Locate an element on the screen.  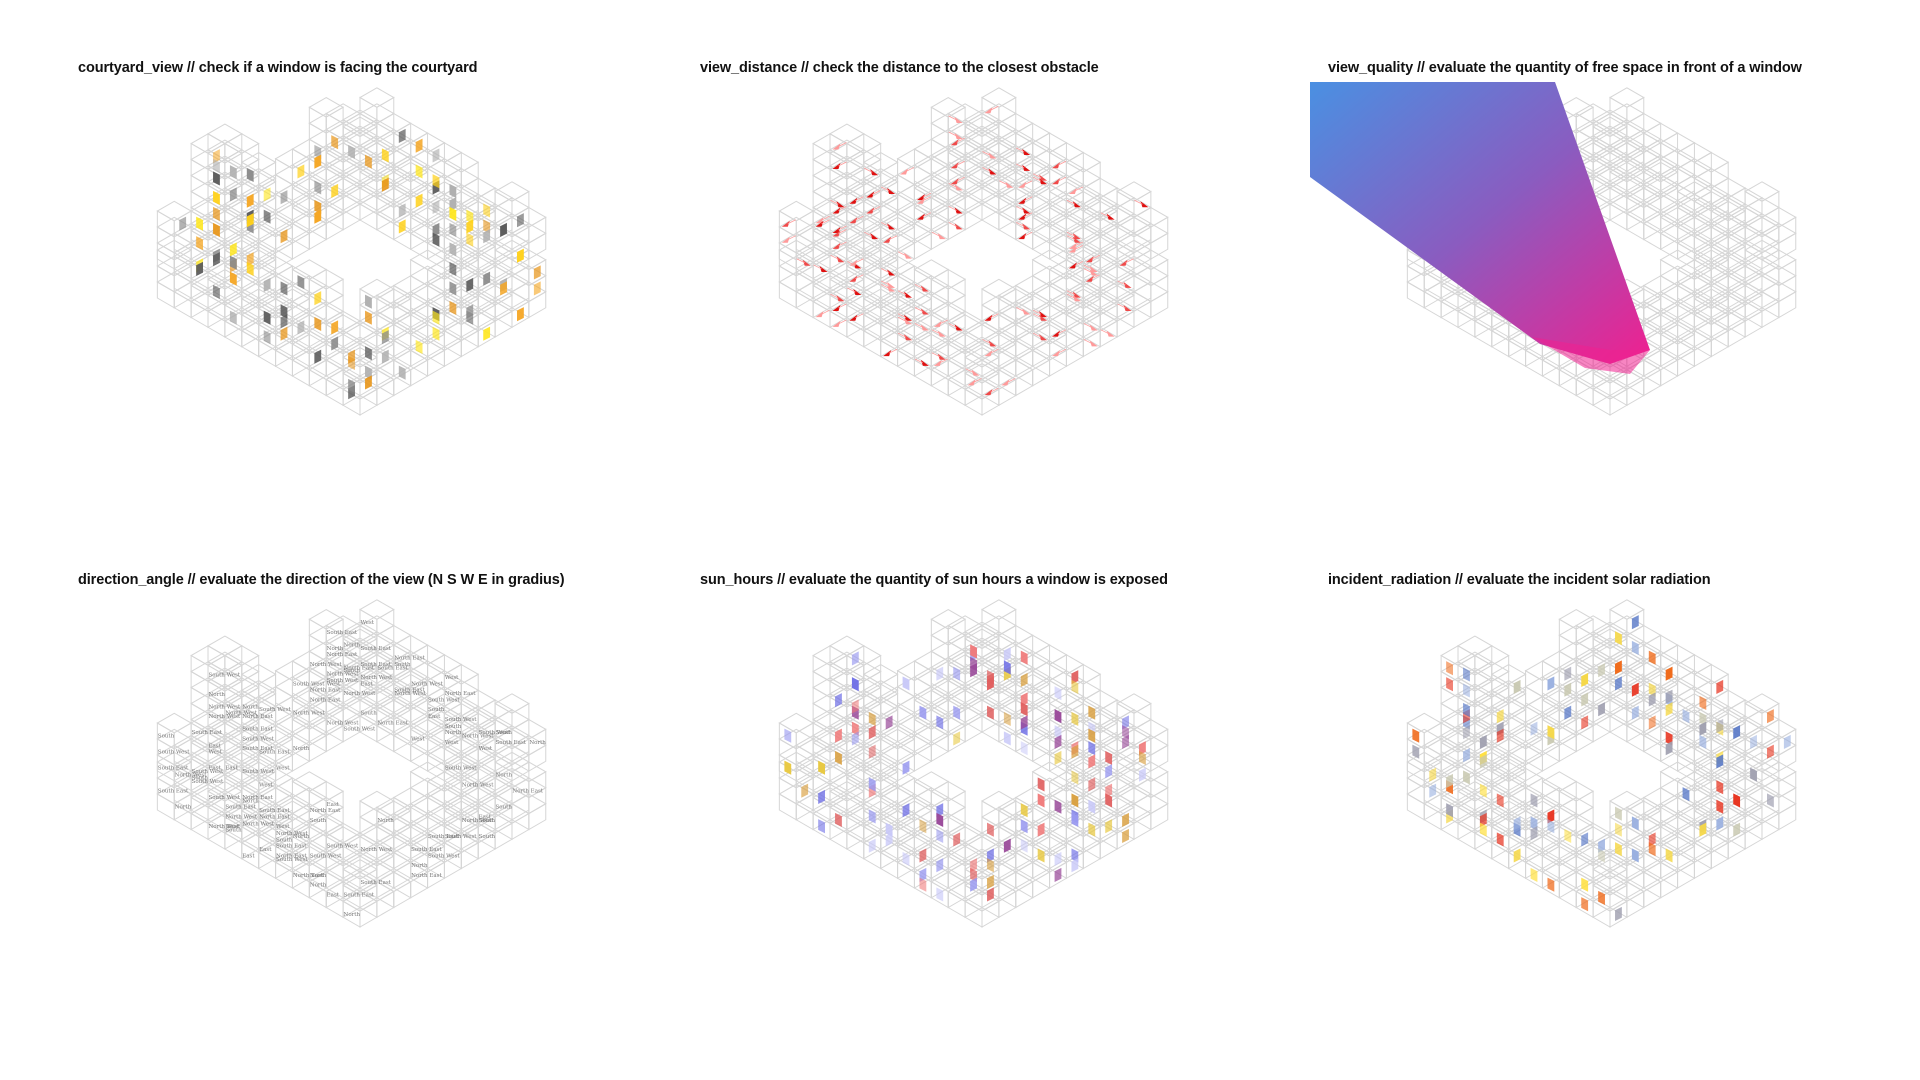
building-diagram-view-distance is located at coordinates (992, 317).